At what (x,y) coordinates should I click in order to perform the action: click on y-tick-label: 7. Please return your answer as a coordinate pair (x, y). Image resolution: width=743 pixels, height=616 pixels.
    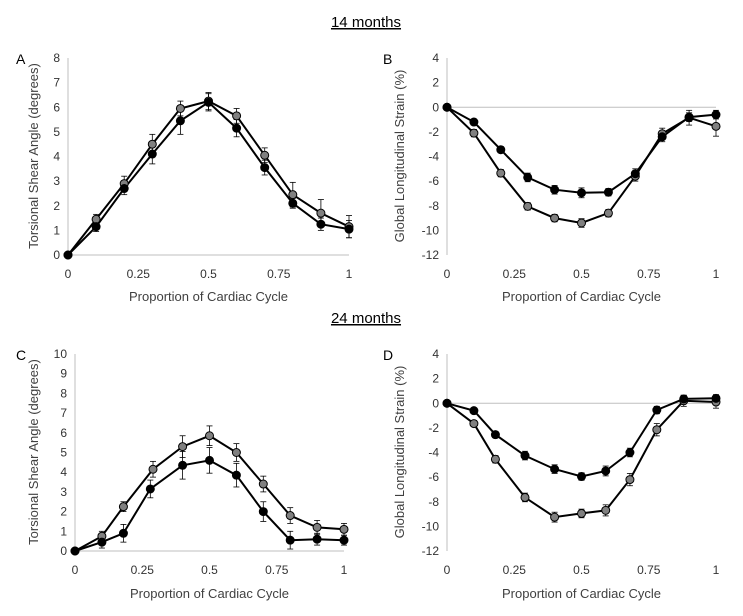
    Looking at the image, I should click on (56, 83).